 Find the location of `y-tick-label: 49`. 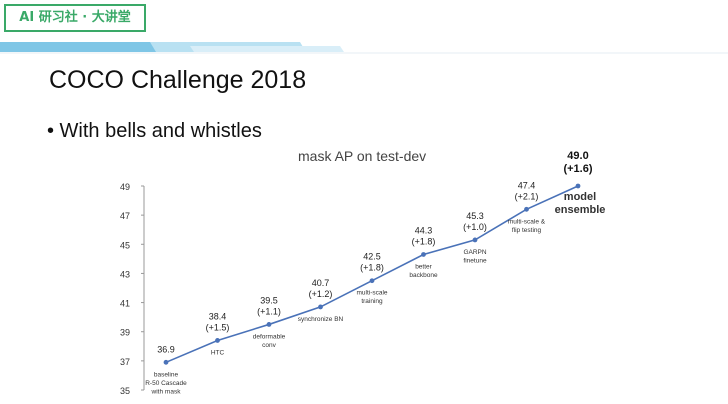

y-tick-label: 49 is located at coordinates (125, 187).